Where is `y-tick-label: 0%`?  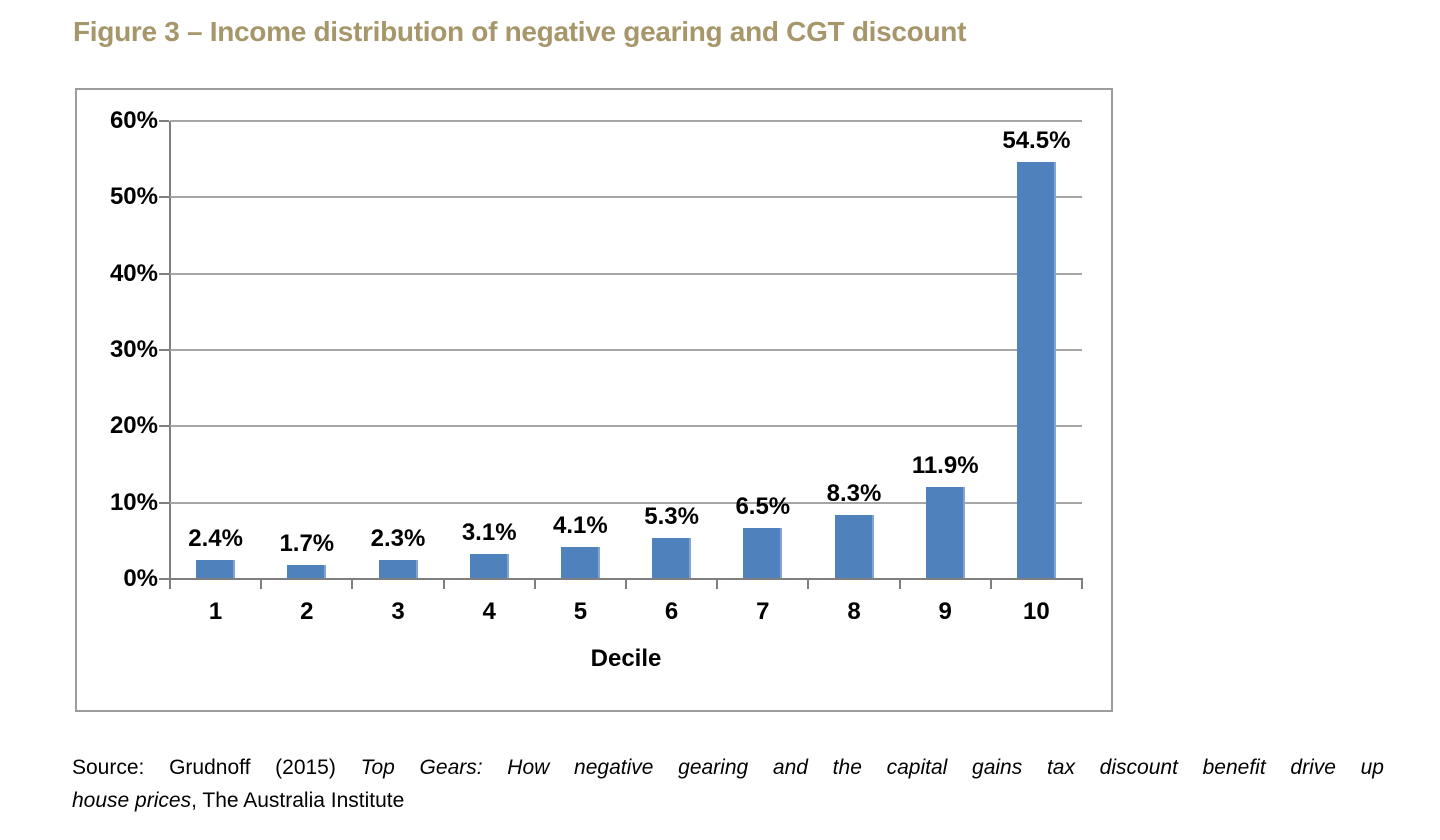 y-tick-label: 0% is located at coordinates (140, 578).